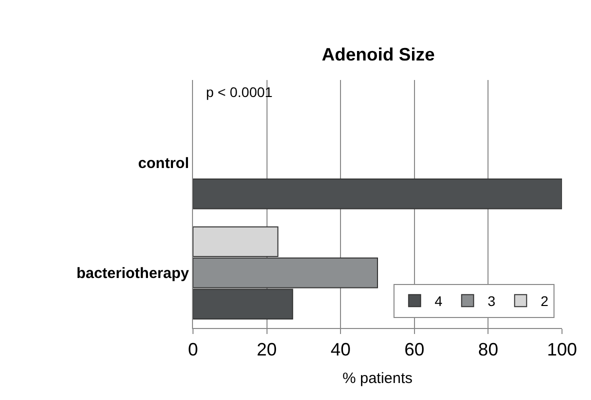  What do you see at coordinates (163, 163) in the screenshot?
I see `y-tick-label: control` at bounding box center [163, 163].